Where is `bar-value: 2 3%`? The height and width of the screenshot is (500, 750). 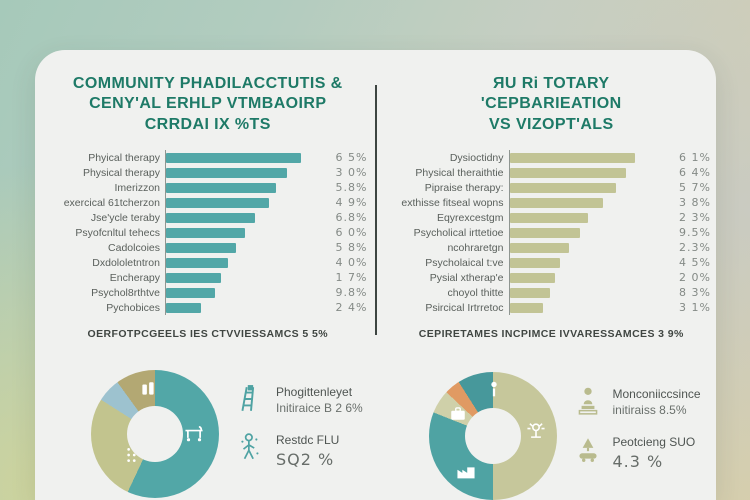
bar-value: 2 3% is located at coordinates (695, 217).